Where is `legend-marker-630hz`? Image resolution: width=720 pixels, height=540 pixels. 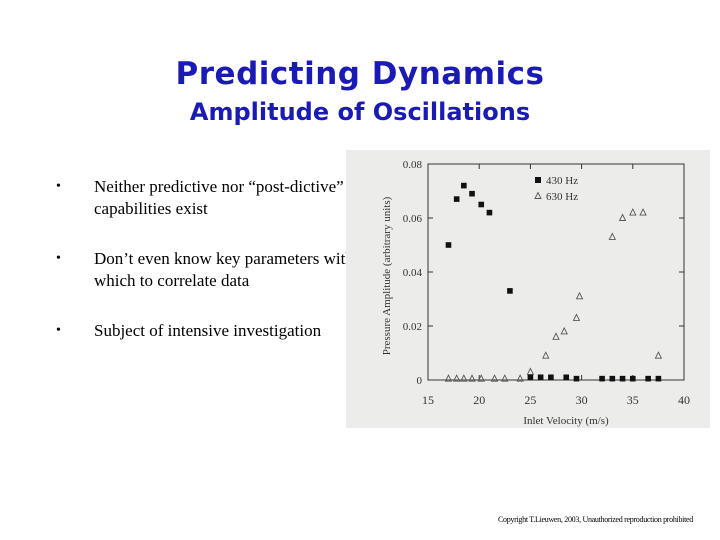
legend-marker-630hz is located at coordinates (538, 195).